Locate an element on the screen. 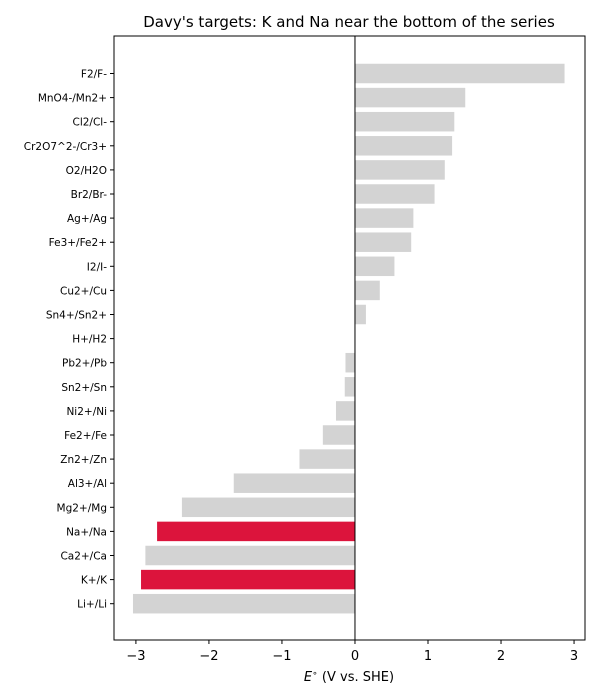 Image resolution: width=600 pixels, height=700 pixels. y-tick-label: Pb2+/Pb is located at coordinates (84, 364).